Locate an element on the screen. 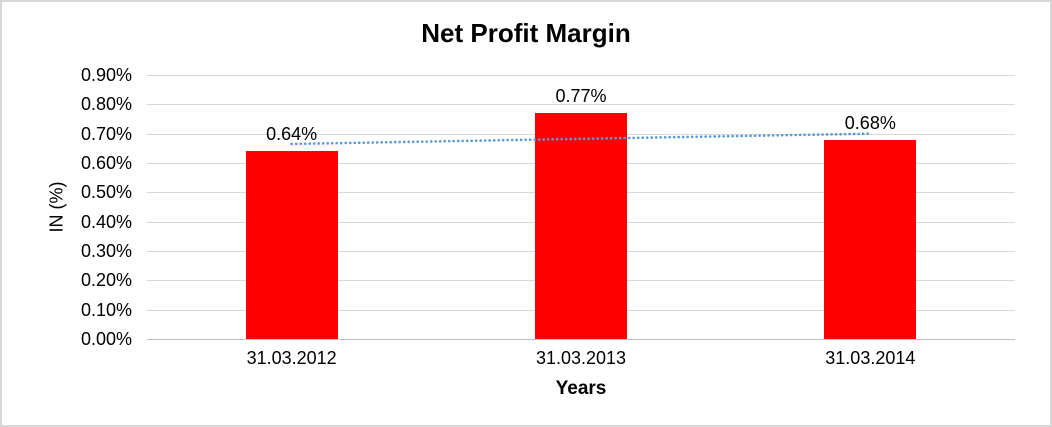 This screenshot has height=427, width=1052. y-tick-label: 0.10% is located at coordinates (106, 309).